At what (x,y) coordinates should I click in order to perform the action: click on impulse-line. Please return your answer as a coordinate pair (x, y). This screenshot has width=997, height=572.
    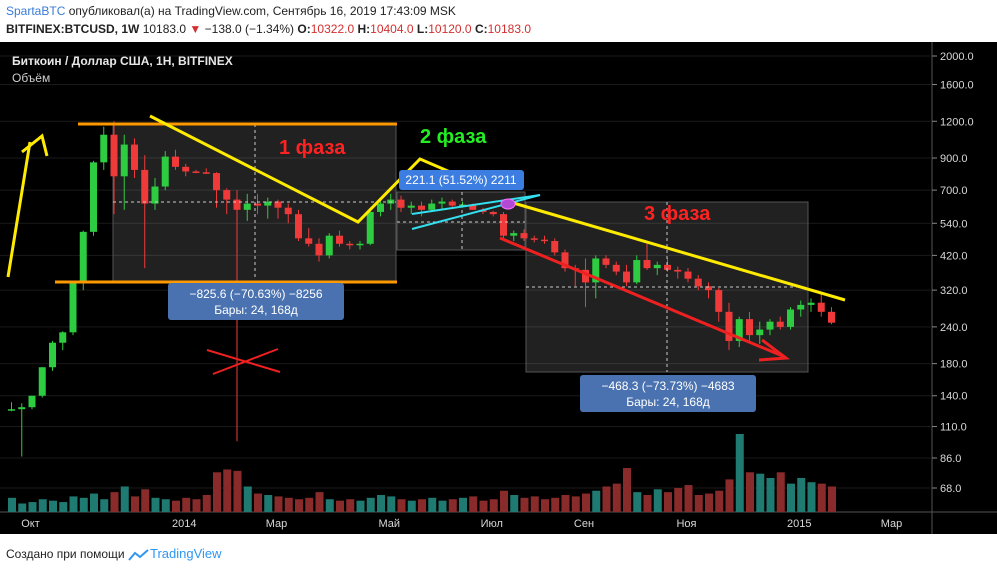
    Looking at the image, I should click on (19, 209).